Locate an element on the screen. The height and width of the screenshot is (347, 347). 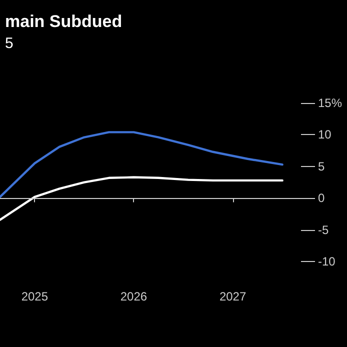
y-tick-label: 5 is located at coordinates (321, 166).